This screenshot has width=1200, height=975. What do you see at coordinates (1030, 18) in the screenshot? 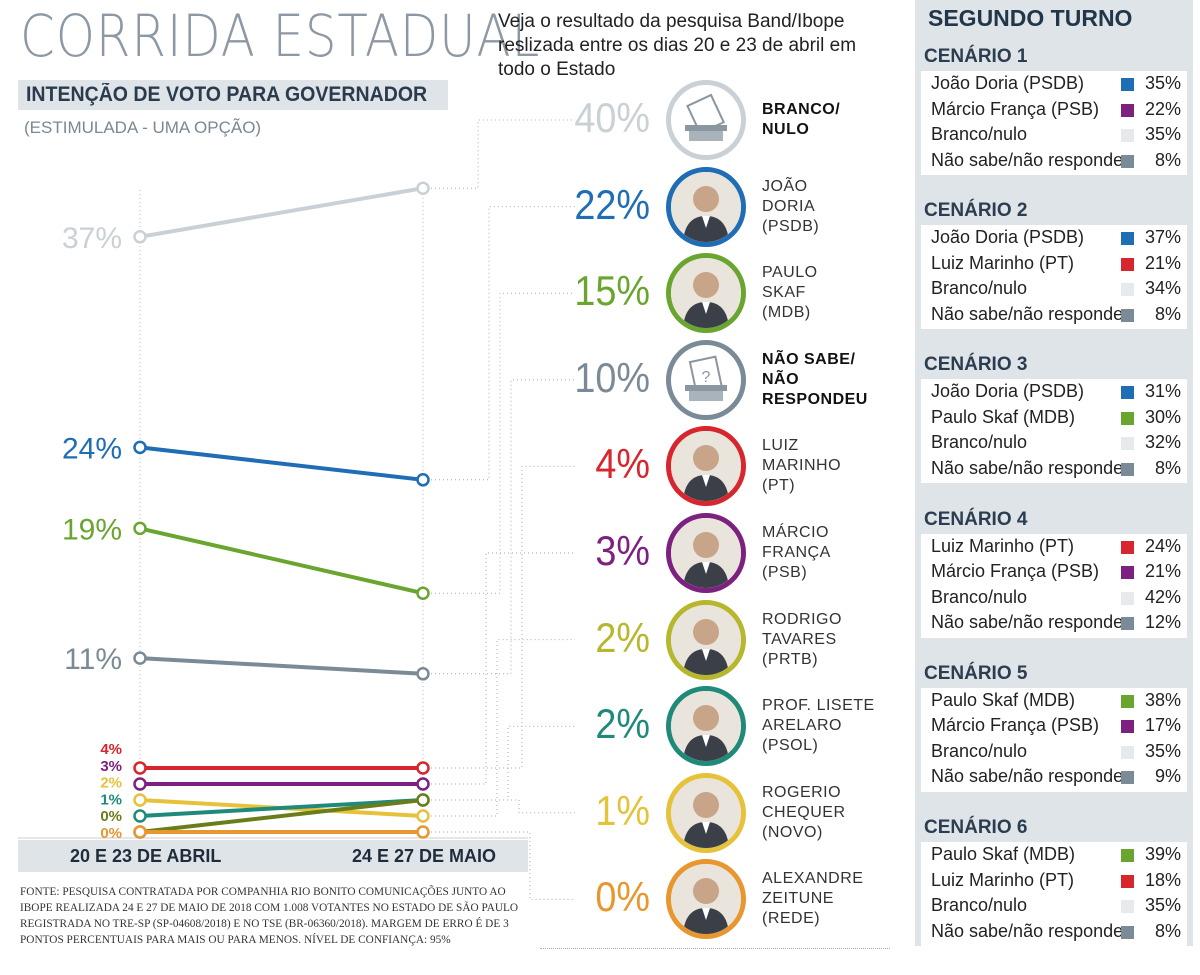
I see `sidebar-title: SEGUNDO TURNO` at bounding box center [1030, 18].